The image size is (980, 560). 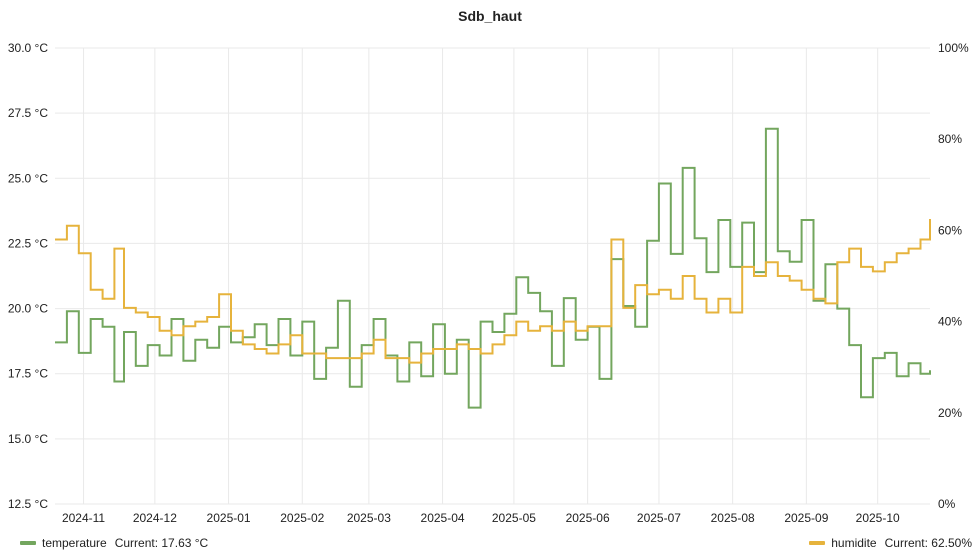 What do you see at coordinates (28, 178) in the screenshot?
I see `y-left-tick-label: 25.0 °C` at bounding box center [28, 178].